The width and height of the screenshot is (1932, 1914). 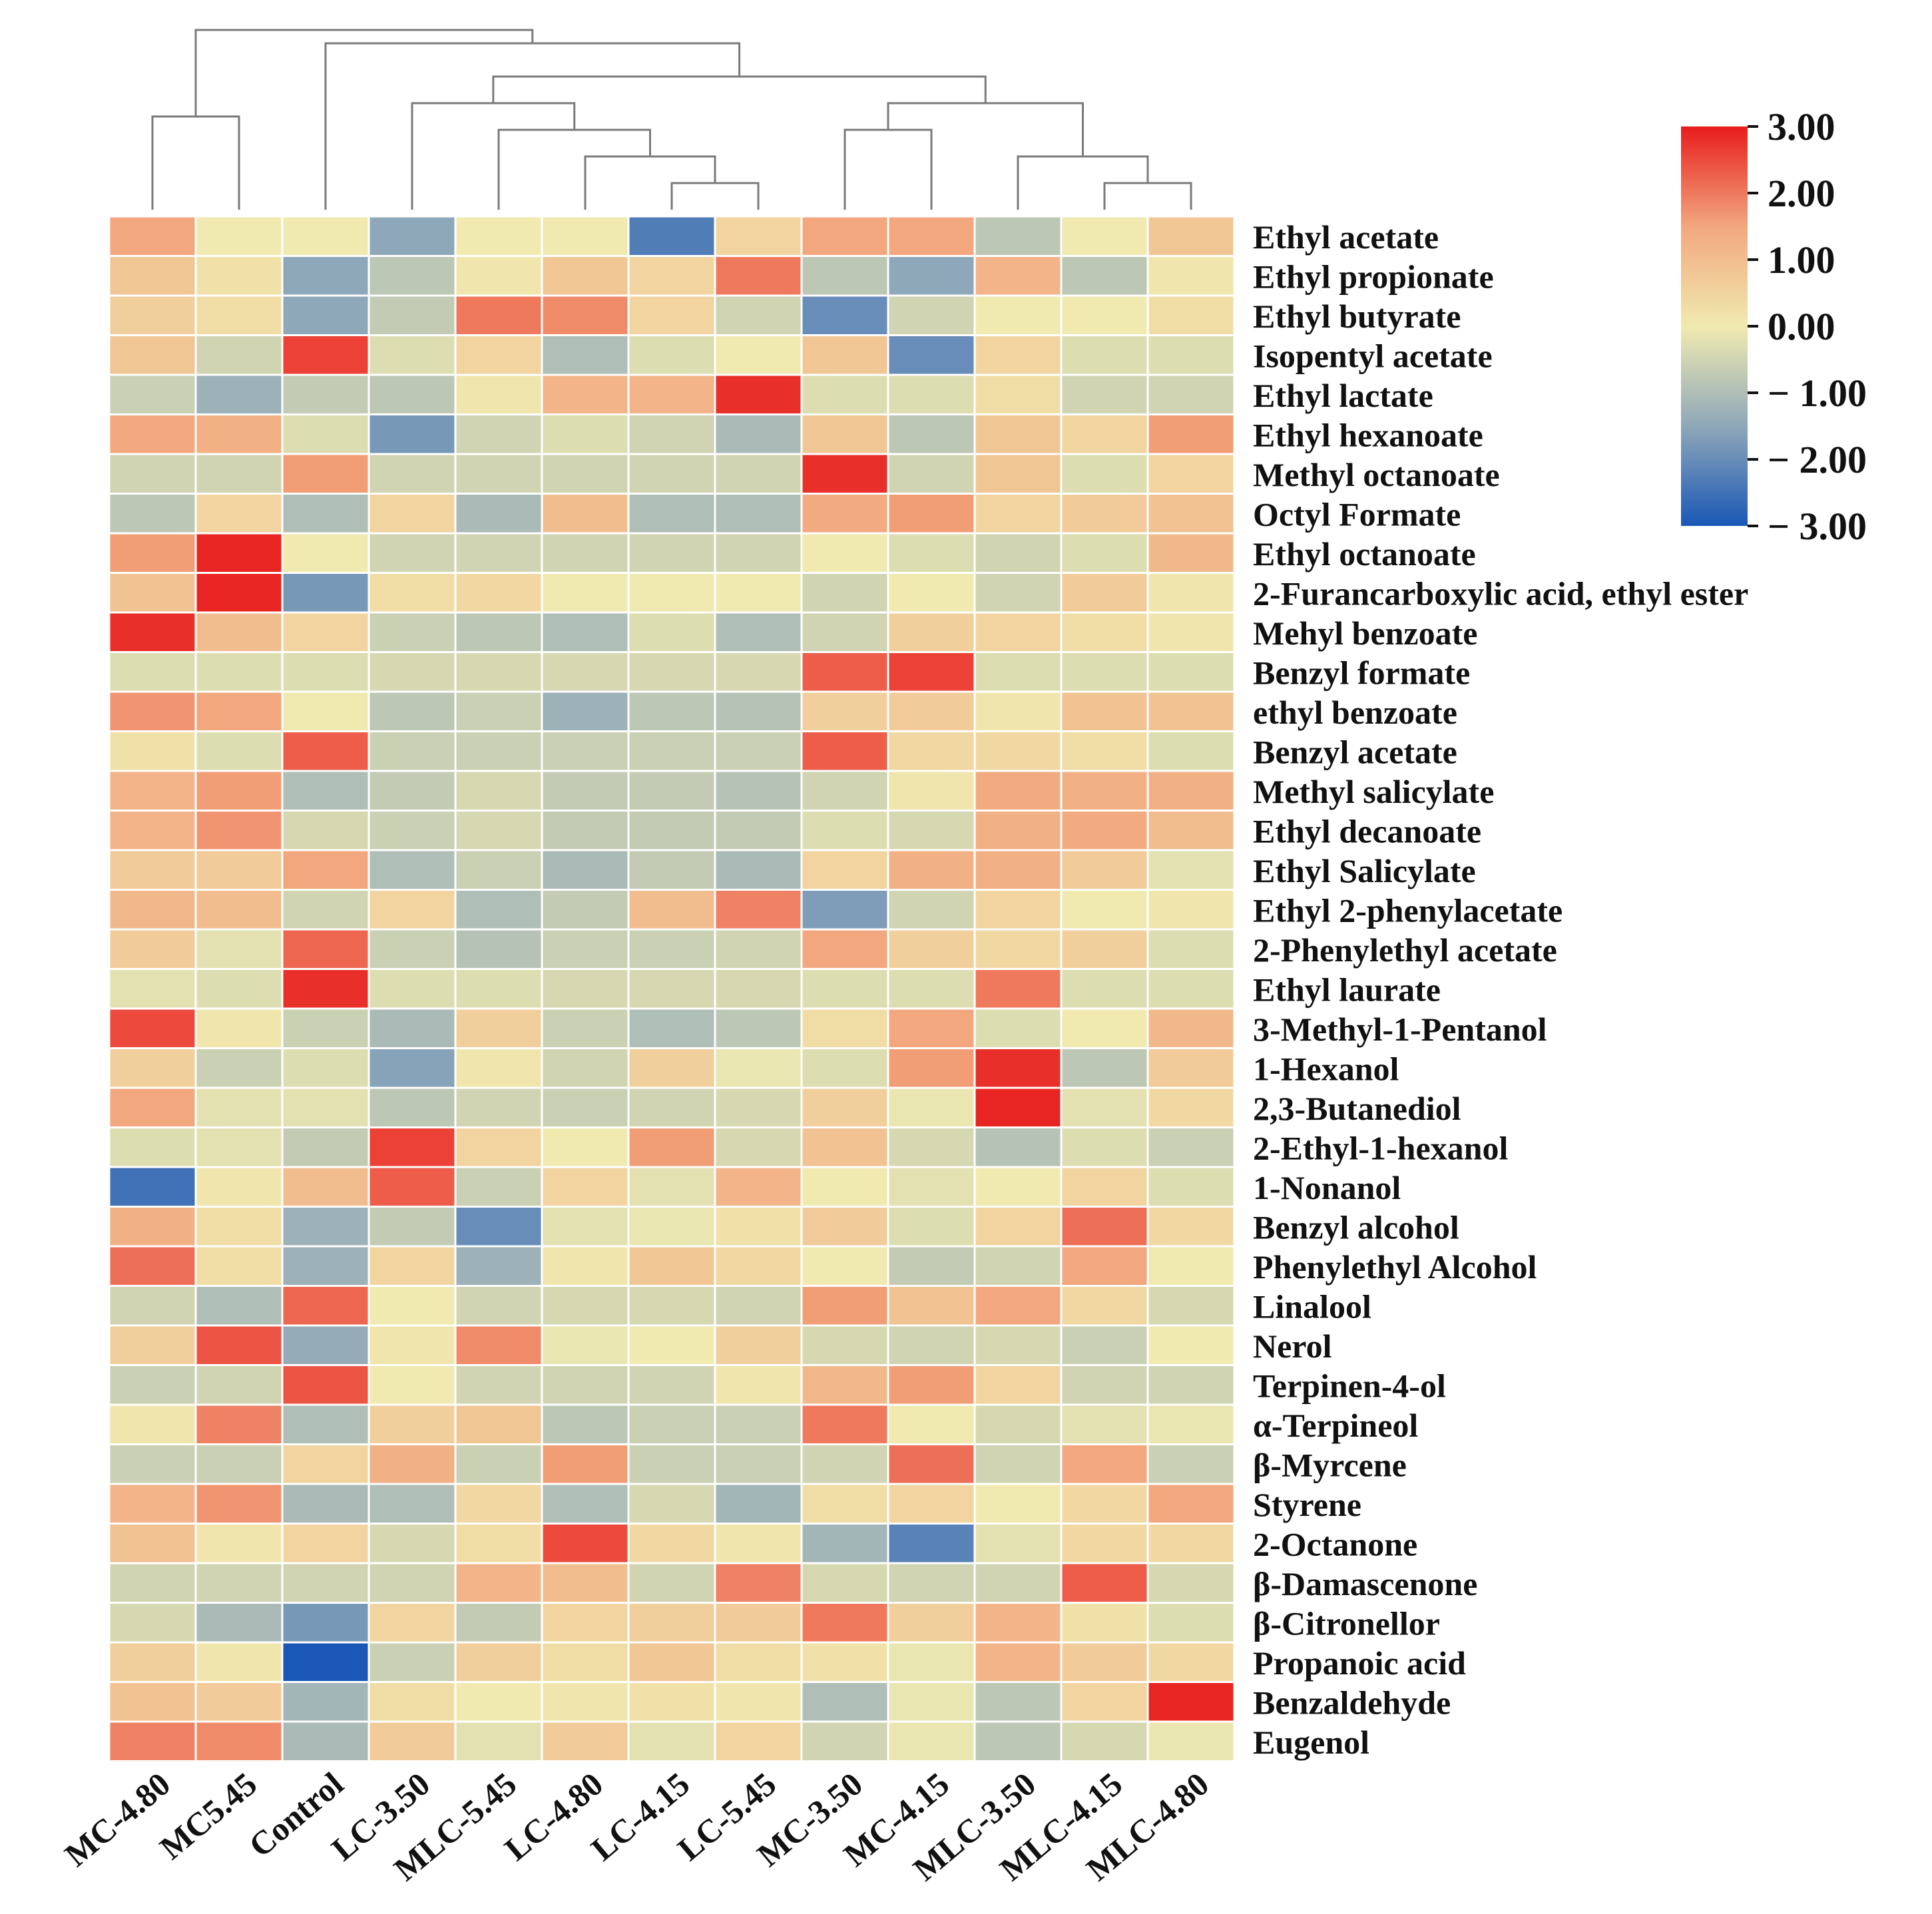 I want to click on row-label: Ethyl acetate, so click(x=1346, y=237).